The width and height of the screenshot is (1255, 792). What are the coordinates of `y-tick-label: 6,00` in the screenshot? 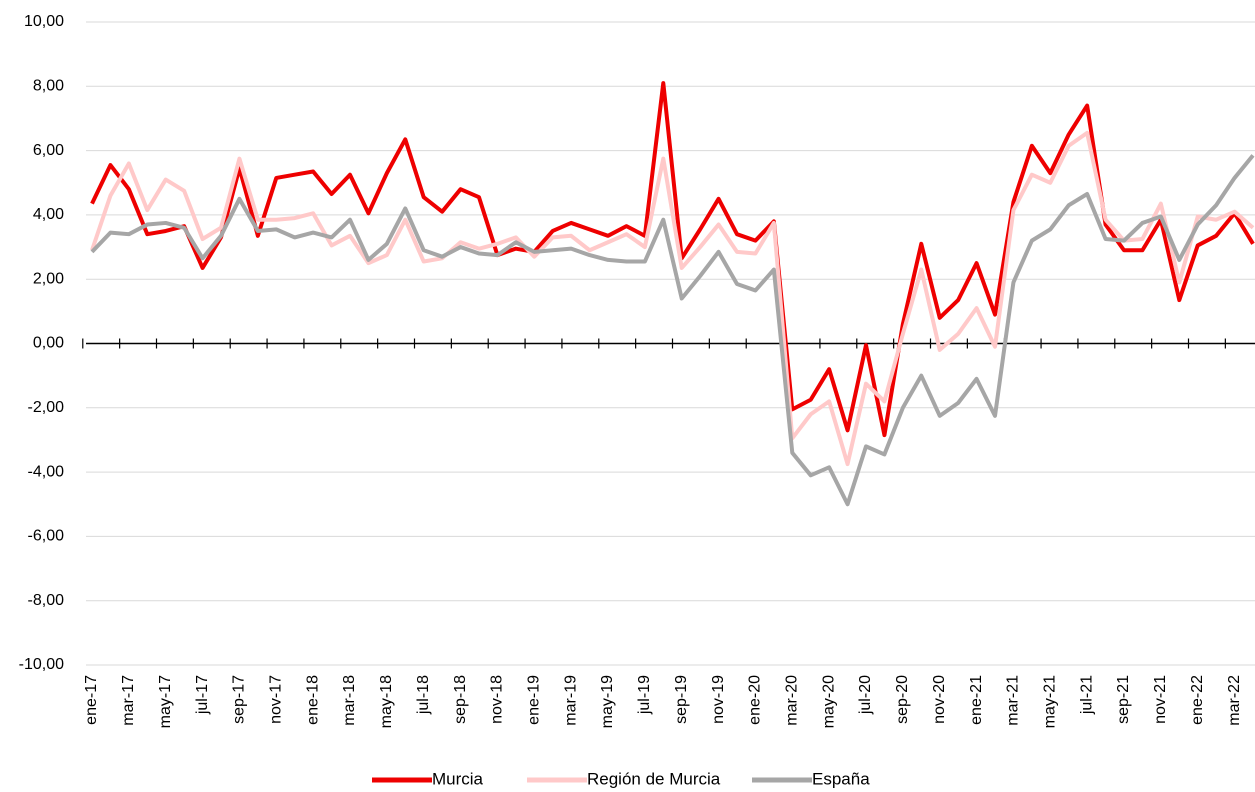 It's located at (48, 150).